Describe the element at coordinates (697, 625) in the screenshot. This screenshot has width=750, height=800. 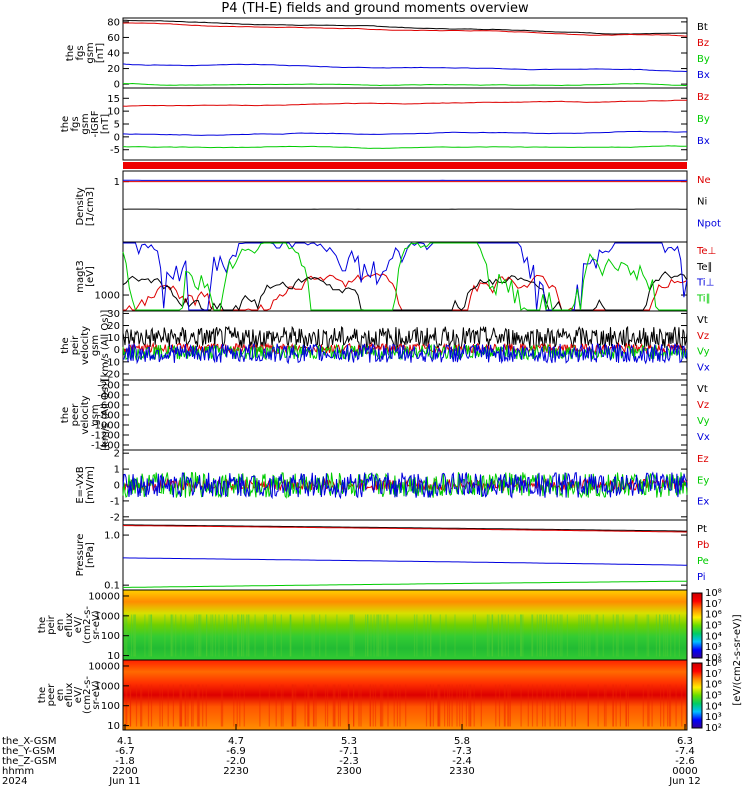
I see `colorbar` at that location.